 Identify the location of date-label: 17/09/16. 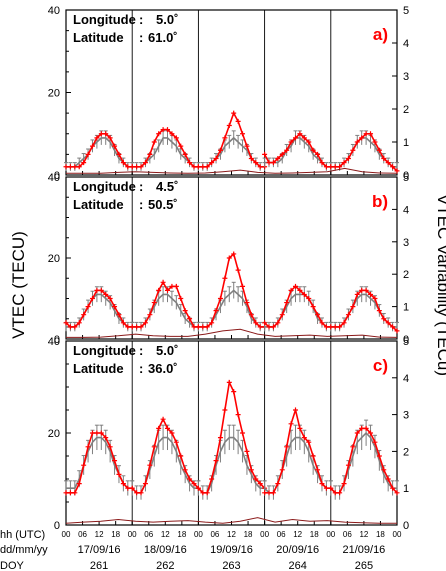
(99, 550).